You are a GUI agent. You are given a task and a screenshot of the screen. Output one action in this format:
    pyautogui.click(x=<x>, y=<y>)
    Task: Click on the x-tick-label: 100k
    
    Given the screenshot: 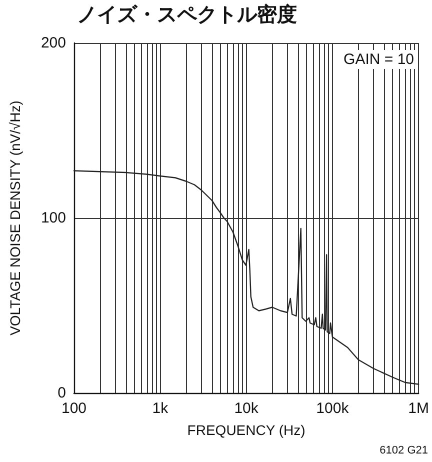 What is the action you would take?
    pyautogui.click(x=333, y=408)
    